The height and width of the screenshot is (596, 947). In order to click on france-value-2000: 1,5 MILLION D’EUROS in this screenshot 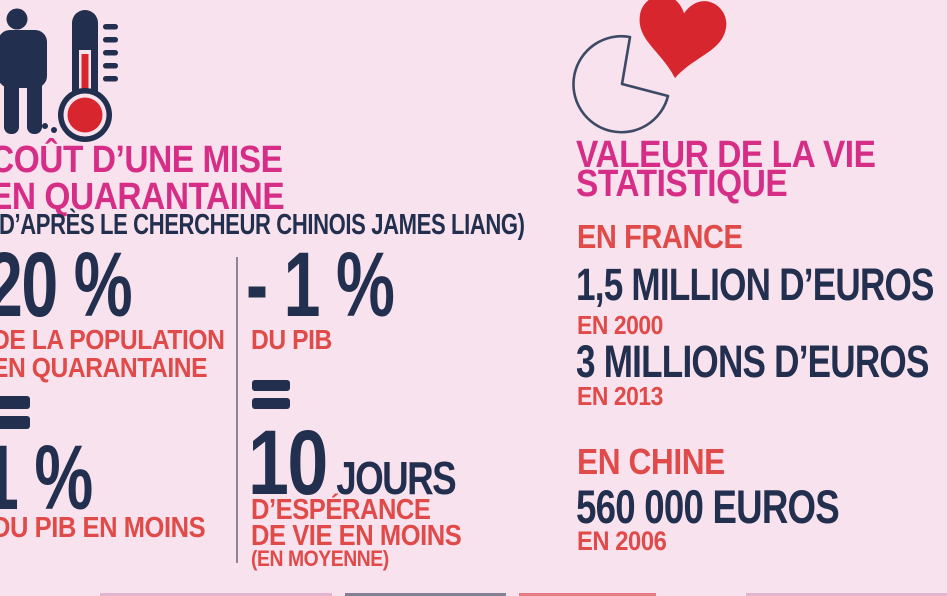, I will do `click(755, 284)`.